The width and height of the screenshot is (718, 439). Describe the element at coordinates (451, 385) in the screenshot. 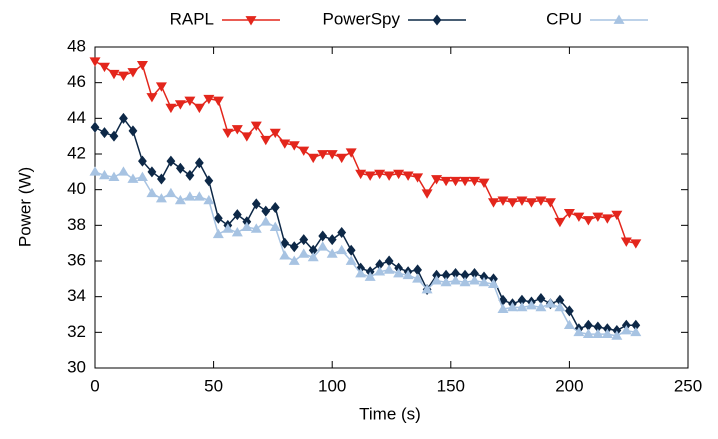

I see `x-tick-label: 150` at that location.